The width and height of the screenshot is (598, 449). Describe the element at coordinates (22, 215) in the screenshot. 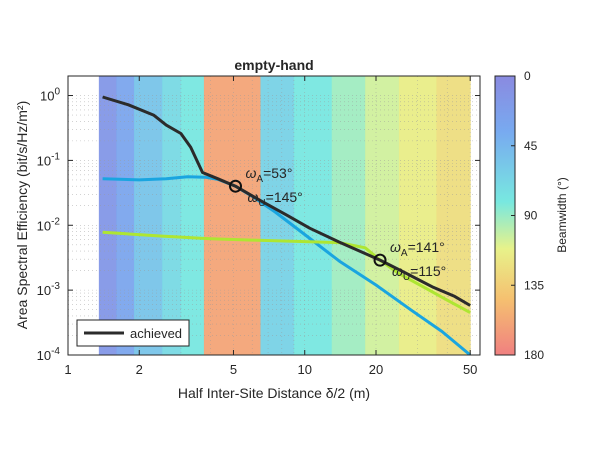

I see `y-axis-label: Area Spectral Efficiency (bit/s/Hz/m²)` at that location.